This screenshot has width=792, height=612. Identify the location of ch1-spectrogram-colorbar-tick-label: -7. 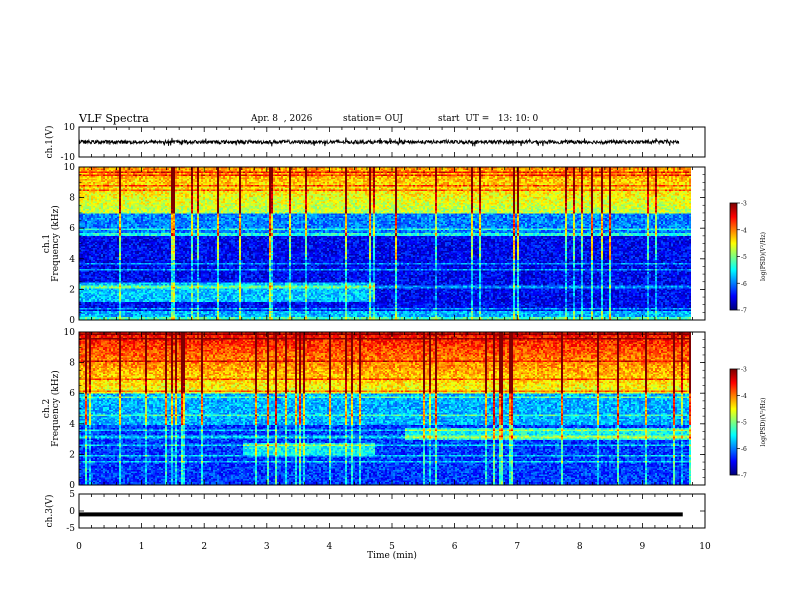
(744, 311).